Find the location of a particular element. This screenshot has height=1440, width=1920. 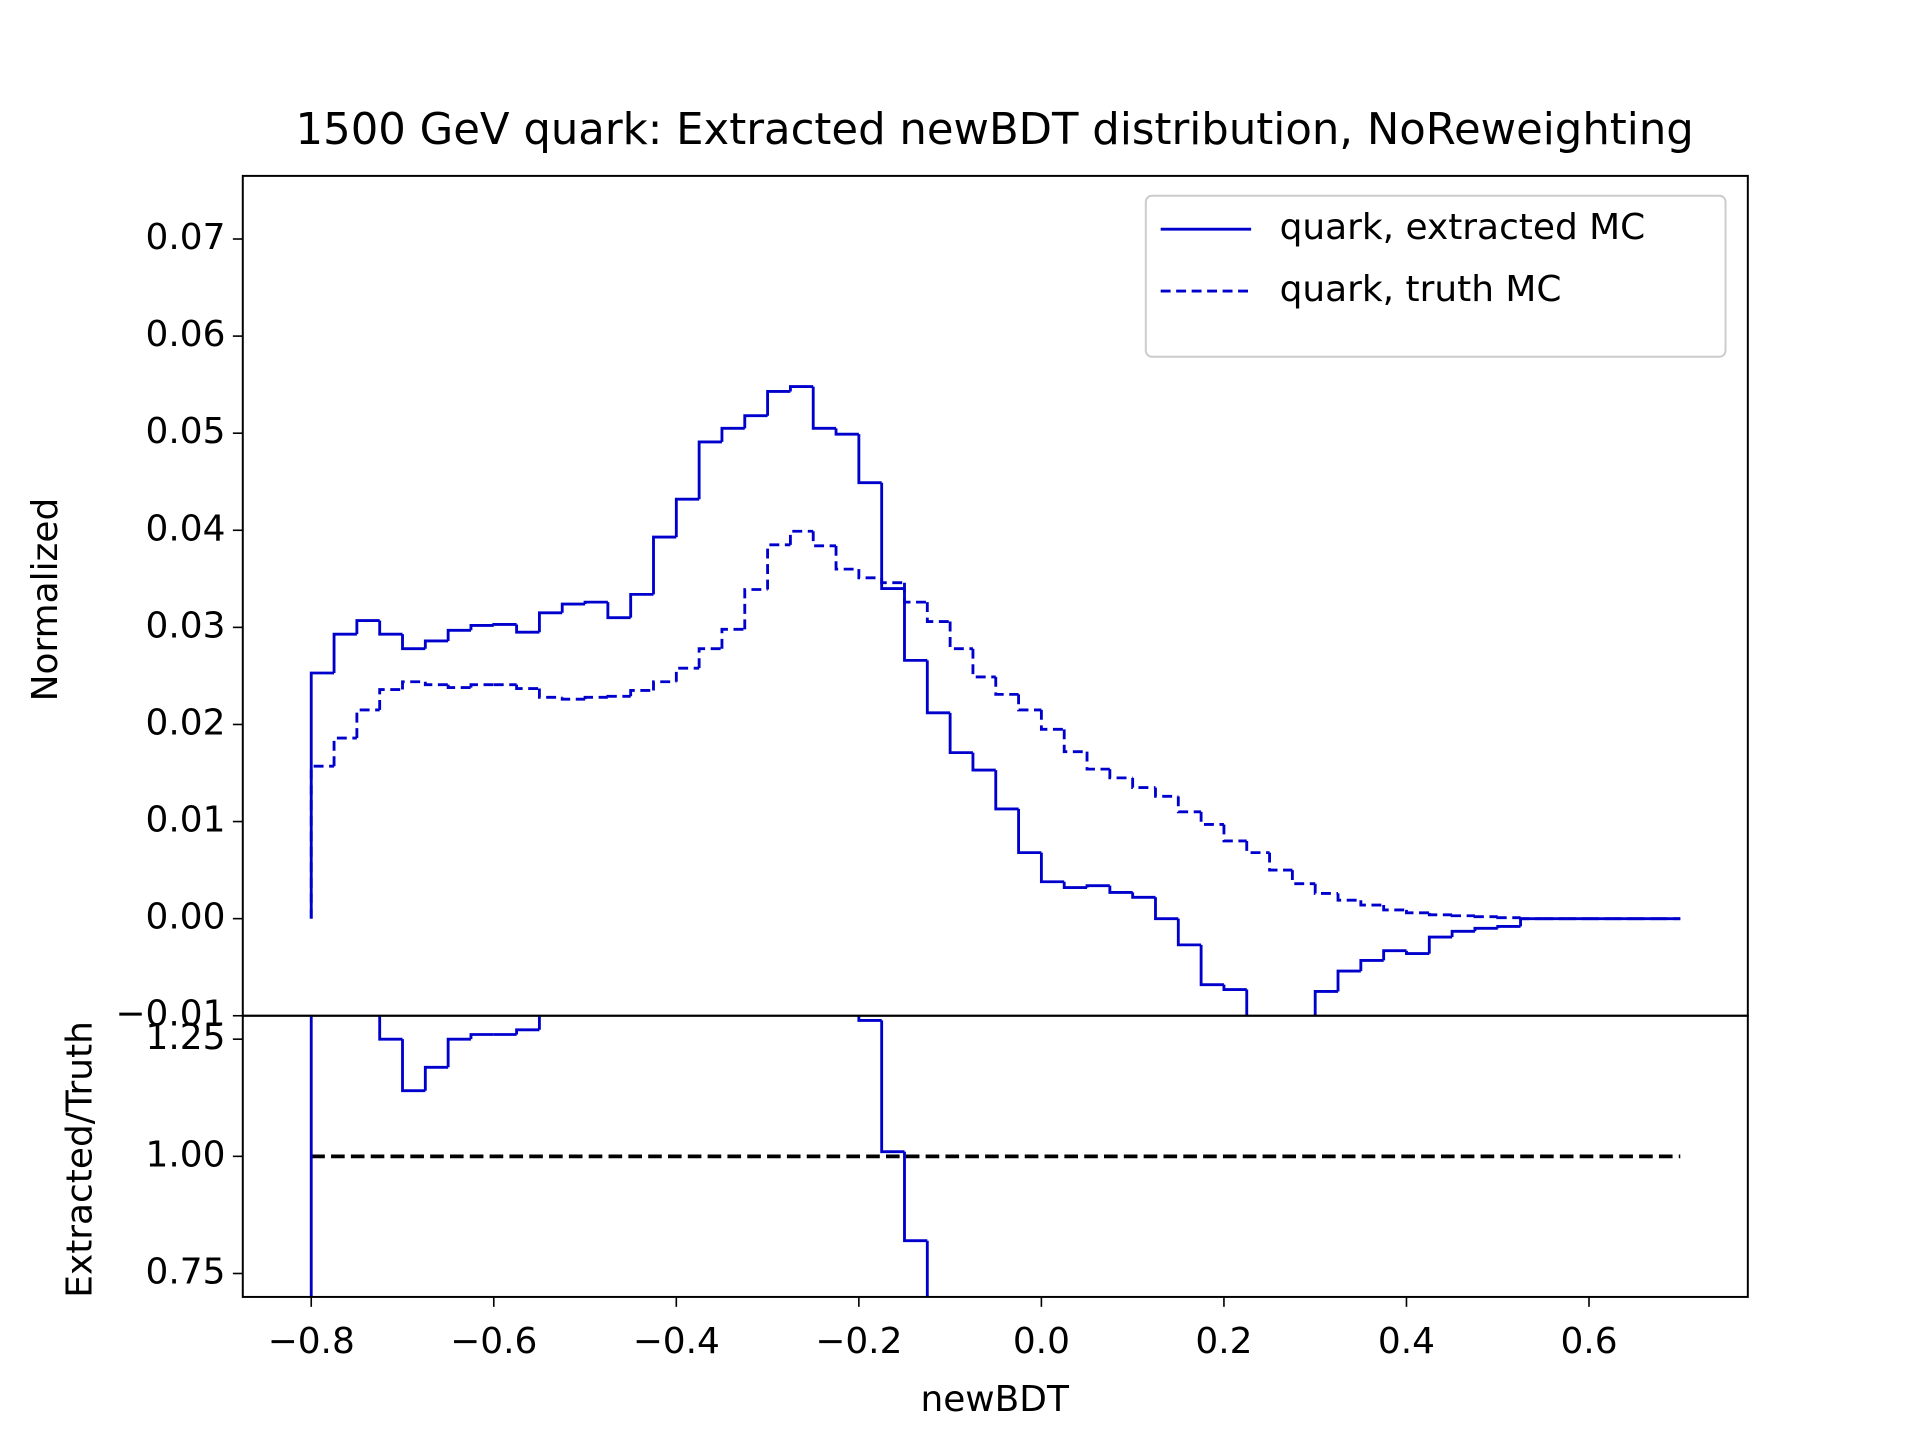

x-tick-label: −0.4 is located at coordinates (676, 1341).